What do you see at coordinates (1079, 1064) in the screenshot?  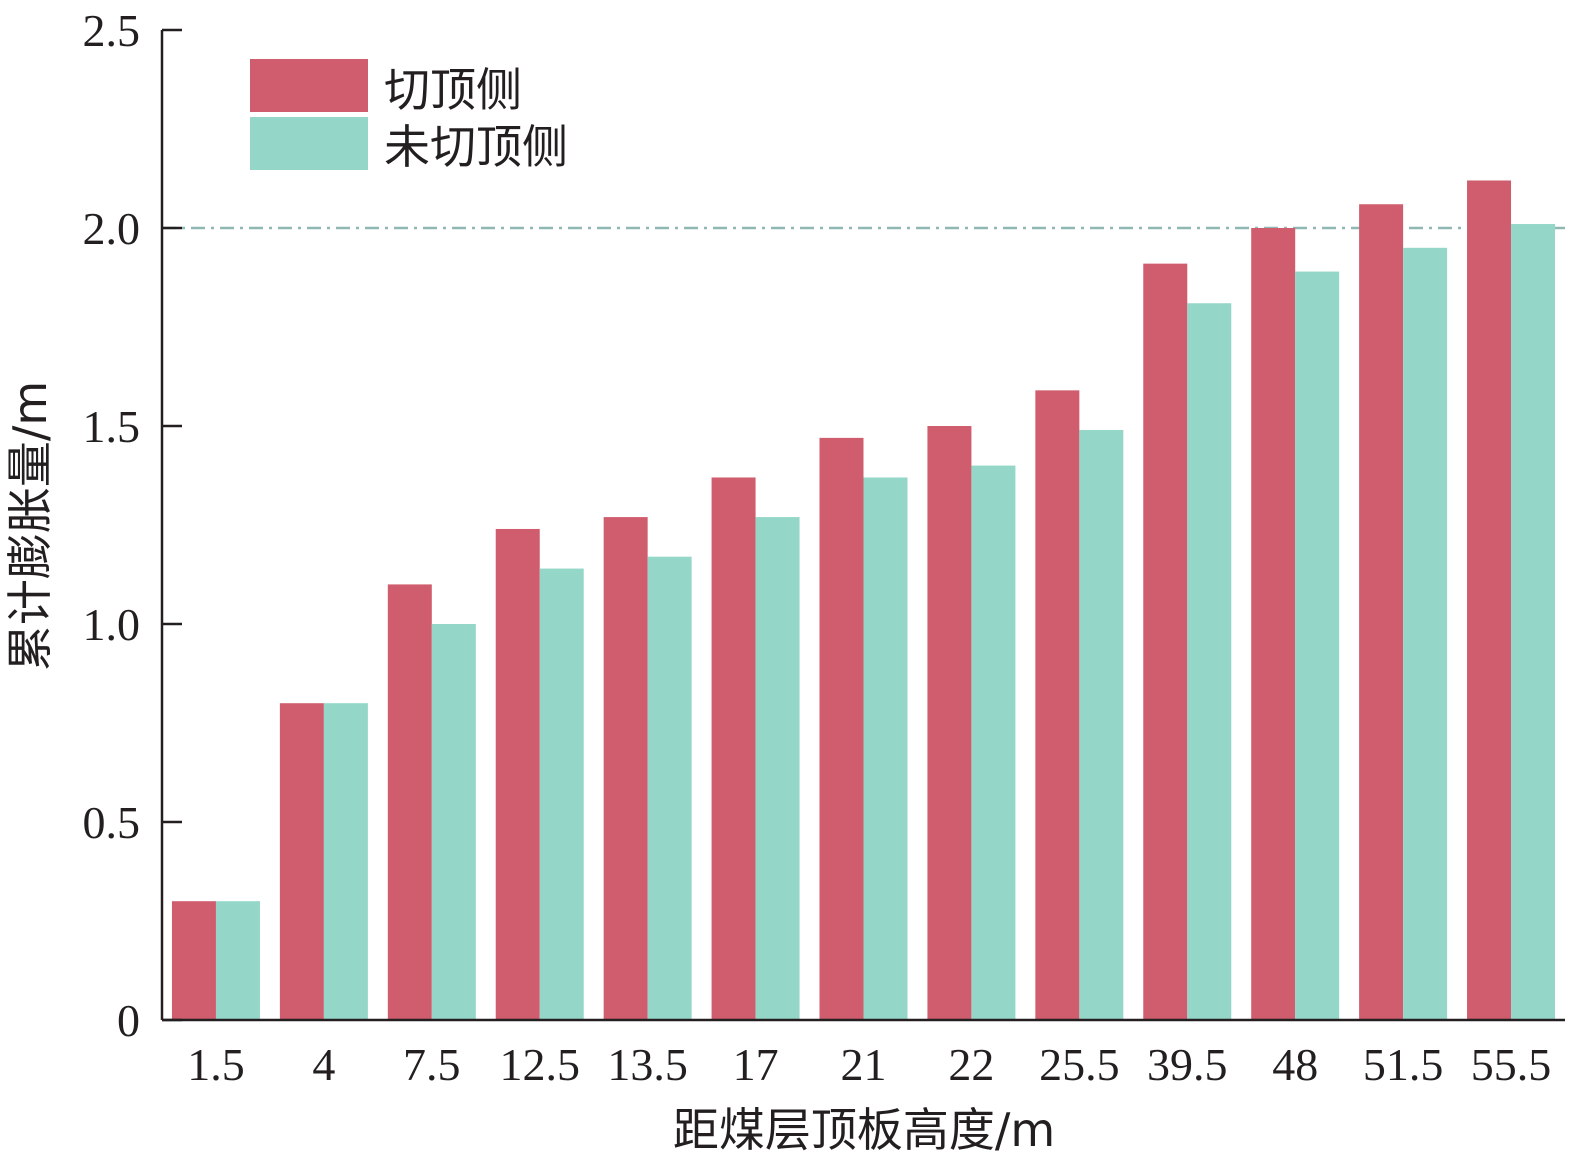 I see `x-tick-label-8: 25.5` at bounding box center [1079, 1064].